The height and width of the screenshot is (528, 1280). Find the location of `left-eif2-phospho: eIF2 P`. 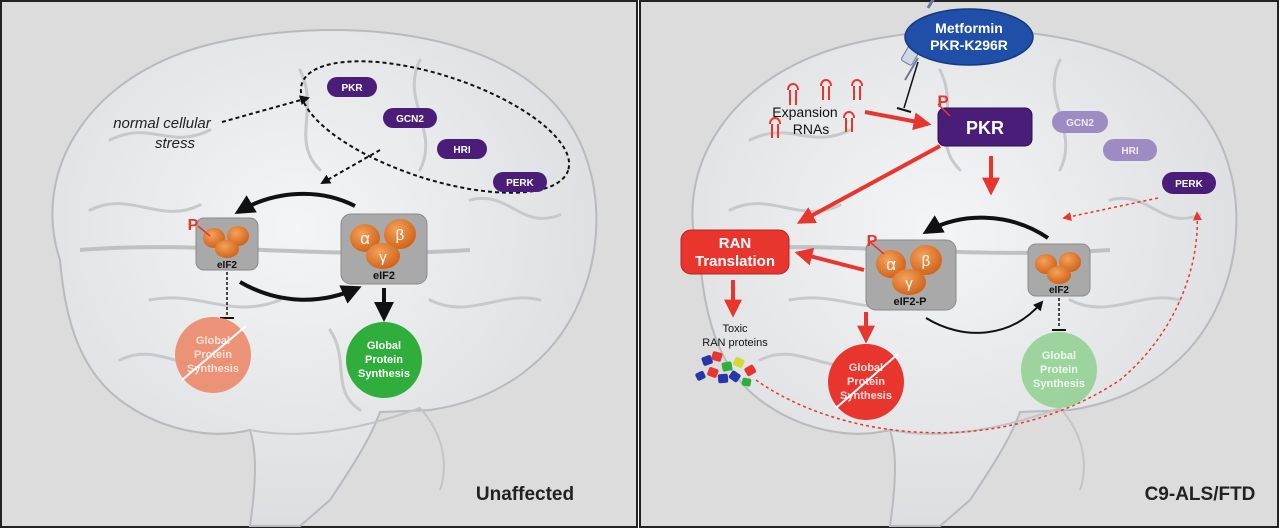

left-eif2-phospho: eIF2 P is located at coordinates (223, 244).